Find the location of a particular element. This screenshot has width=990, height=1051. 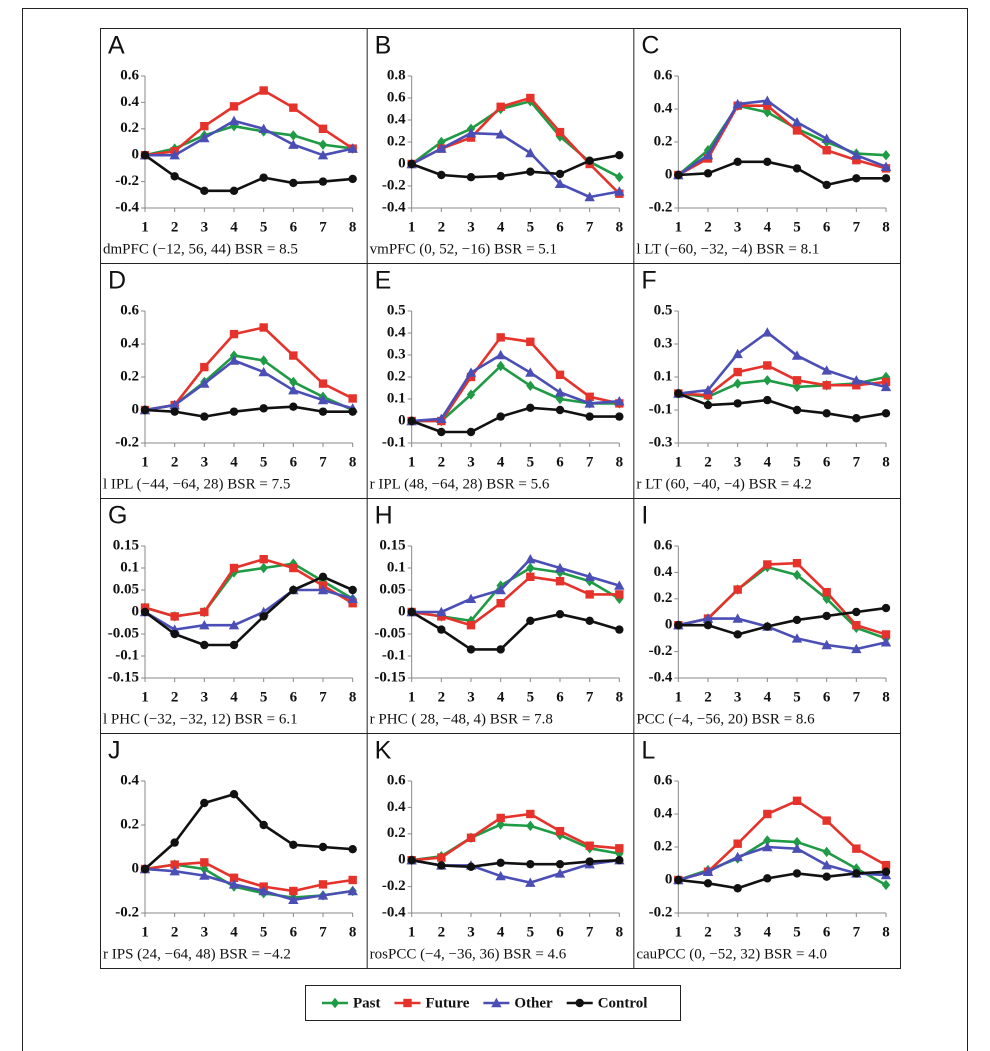

x-tick-label: 8 is located at coordinates (620, 227).